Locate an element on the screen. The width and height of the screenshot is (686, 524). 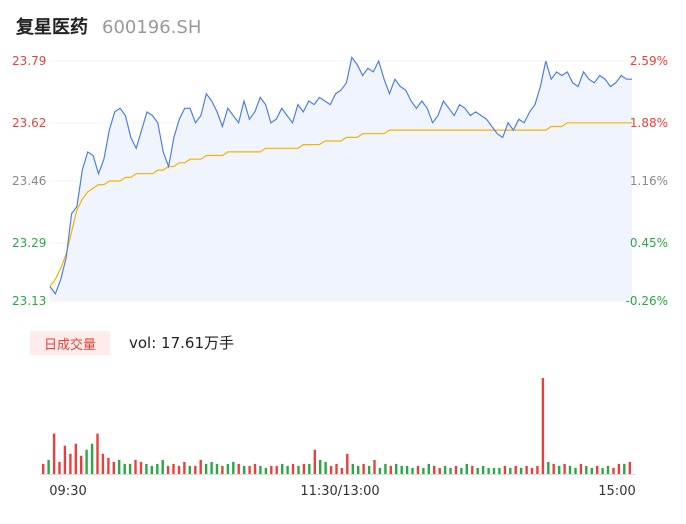
x-tick-0: 09:30 is located at coordinates (67, 491).